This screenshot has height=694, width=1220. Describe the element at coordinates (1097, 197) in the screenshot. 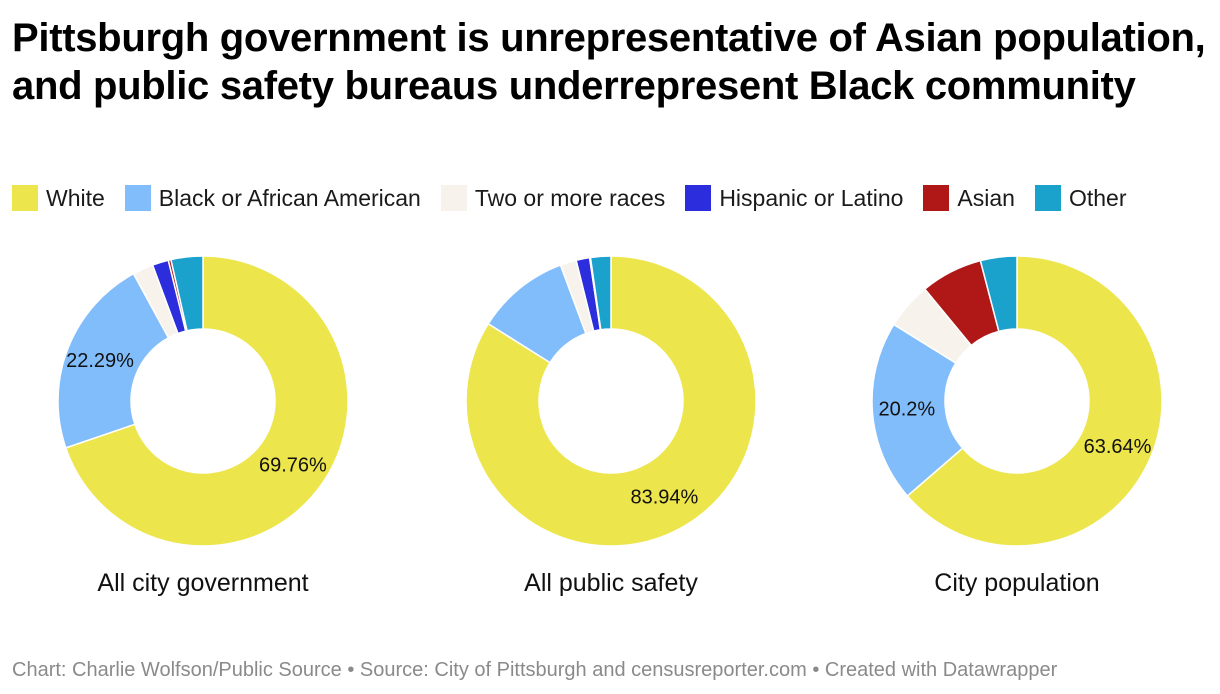

I see `legend-label: Other` at that location.